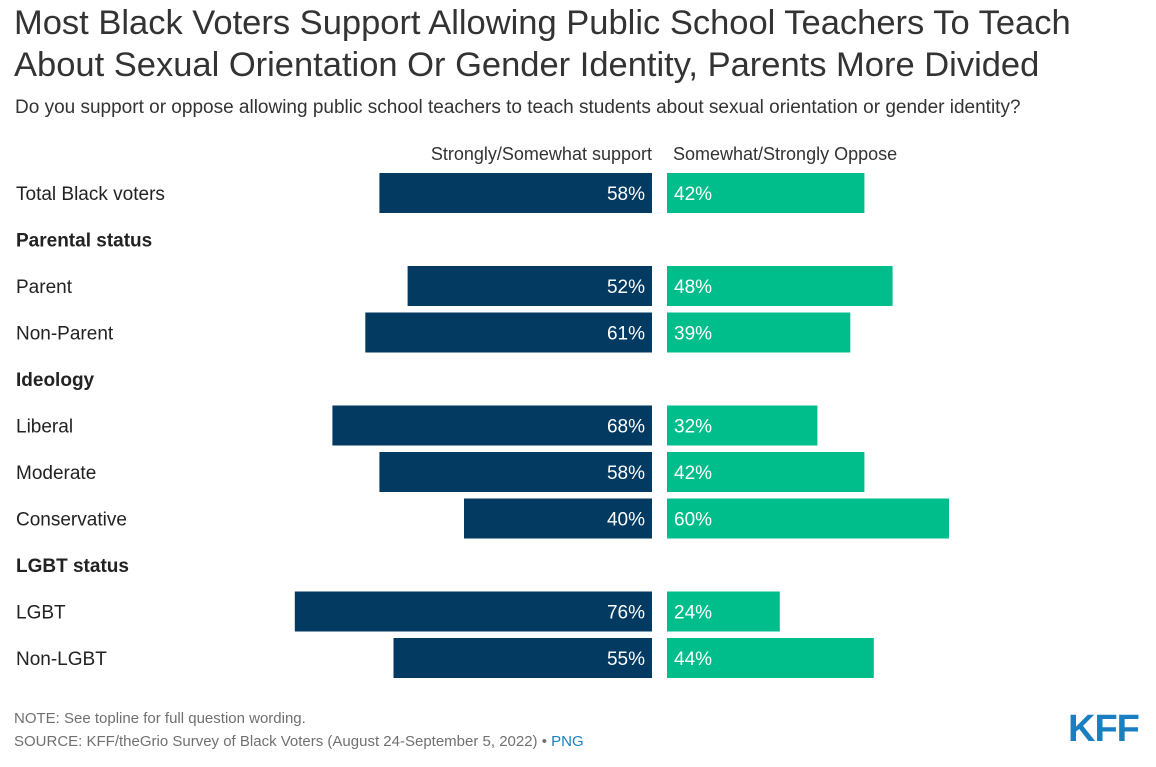  I want to click on bar-oppose-moderate, so click(766, 472).